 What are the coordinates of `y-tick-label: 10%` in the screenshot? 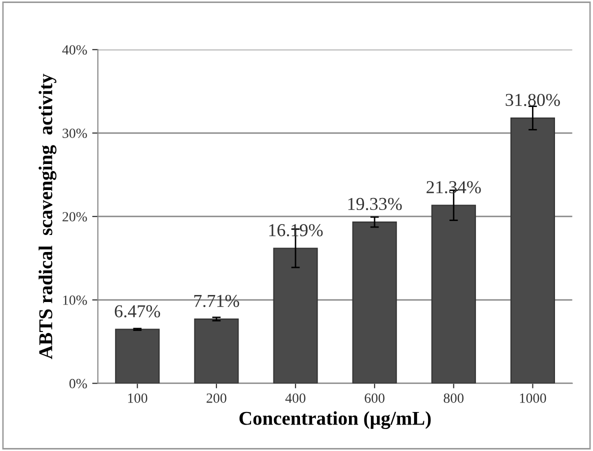 It's located at (75, 300).